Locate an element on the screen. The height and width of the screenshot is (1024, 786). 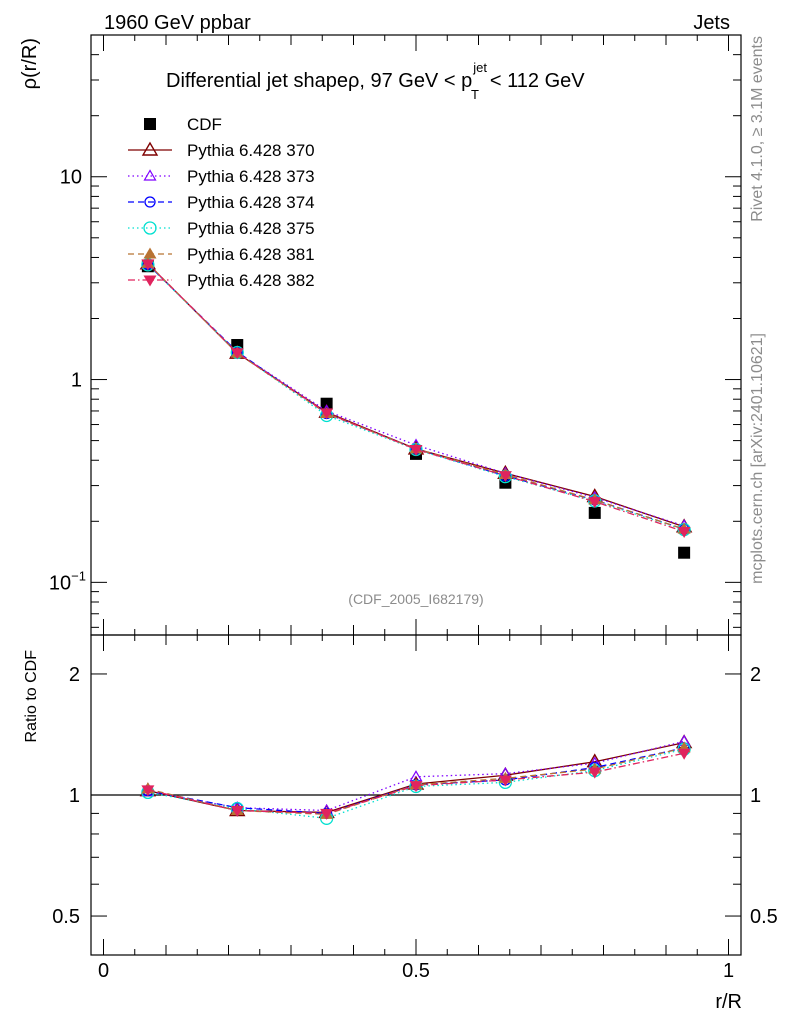
legend-marker-p382 is located at coordinates (150, 281).